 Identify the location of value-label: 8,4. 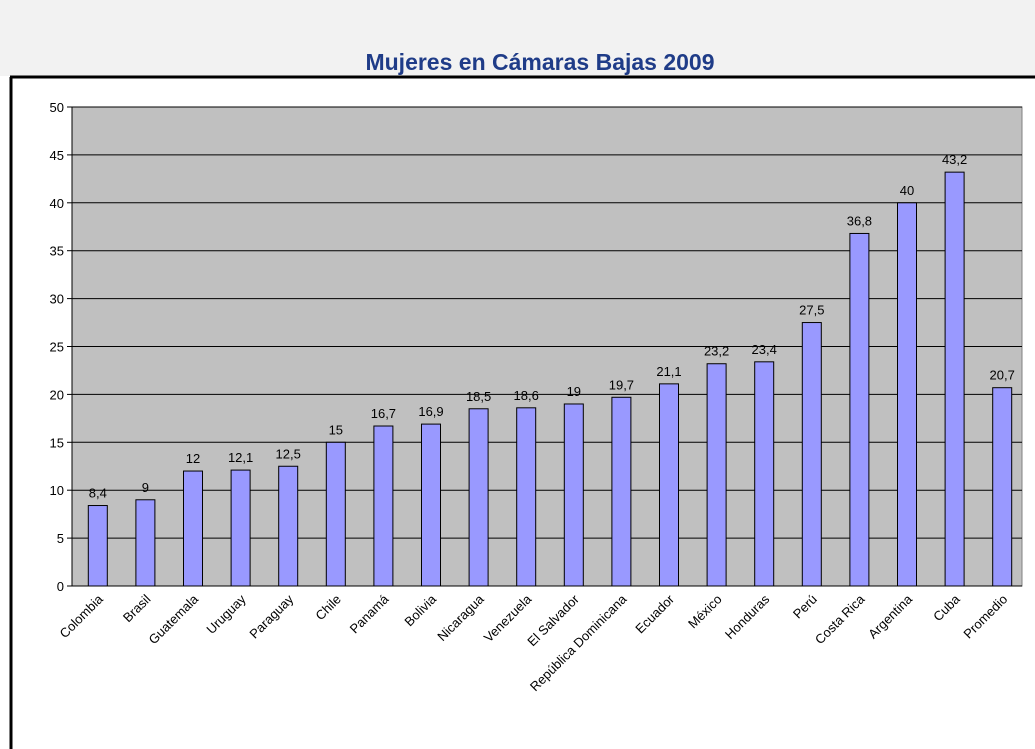
(98, 493).